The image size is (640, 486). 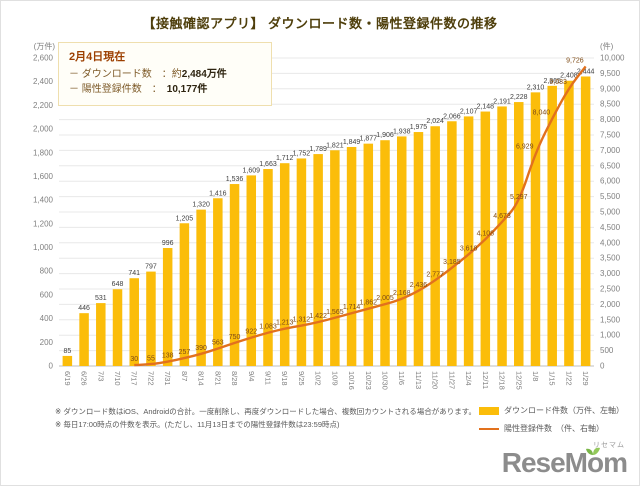 What do you see at coordinates (43, 129) in the screenshot?
I see `y-tick-label-left: 2,000` at bounding box center [43, 129].